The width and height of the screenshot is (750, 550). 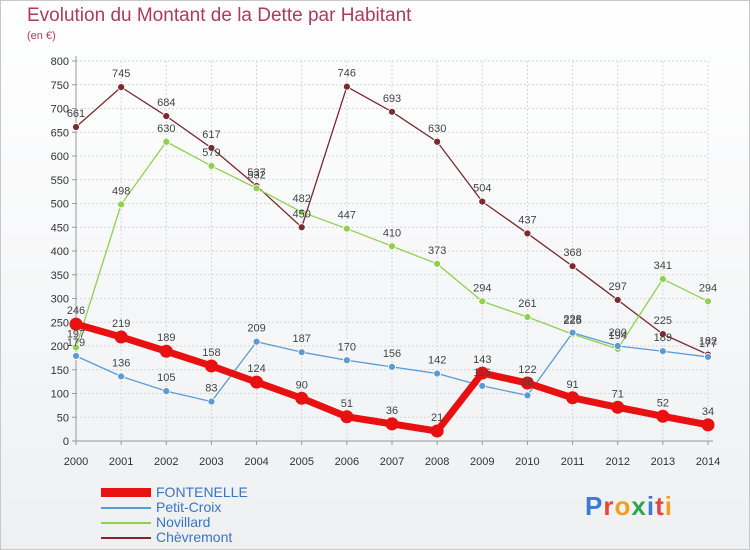 What do you see at coordinates (527, 462) in the screenshot?
I see `x-tick-label: 2010` at bounding box center [527, 462].